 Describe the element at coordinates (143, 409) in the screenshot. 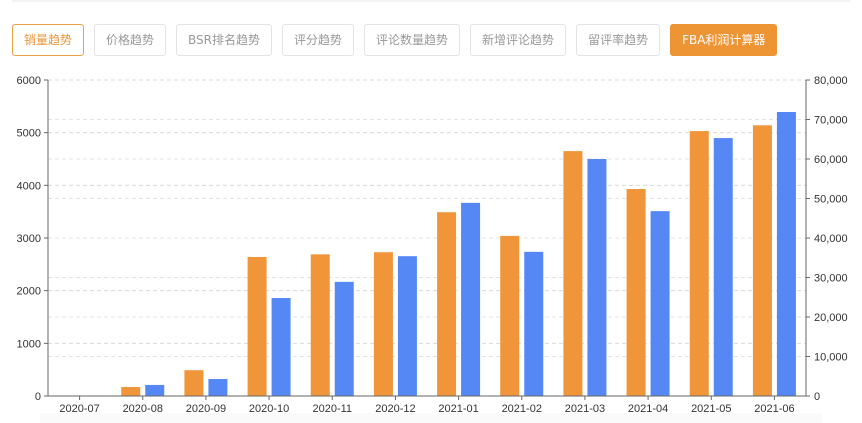

I see `svg-text: 2020-08` at that location.